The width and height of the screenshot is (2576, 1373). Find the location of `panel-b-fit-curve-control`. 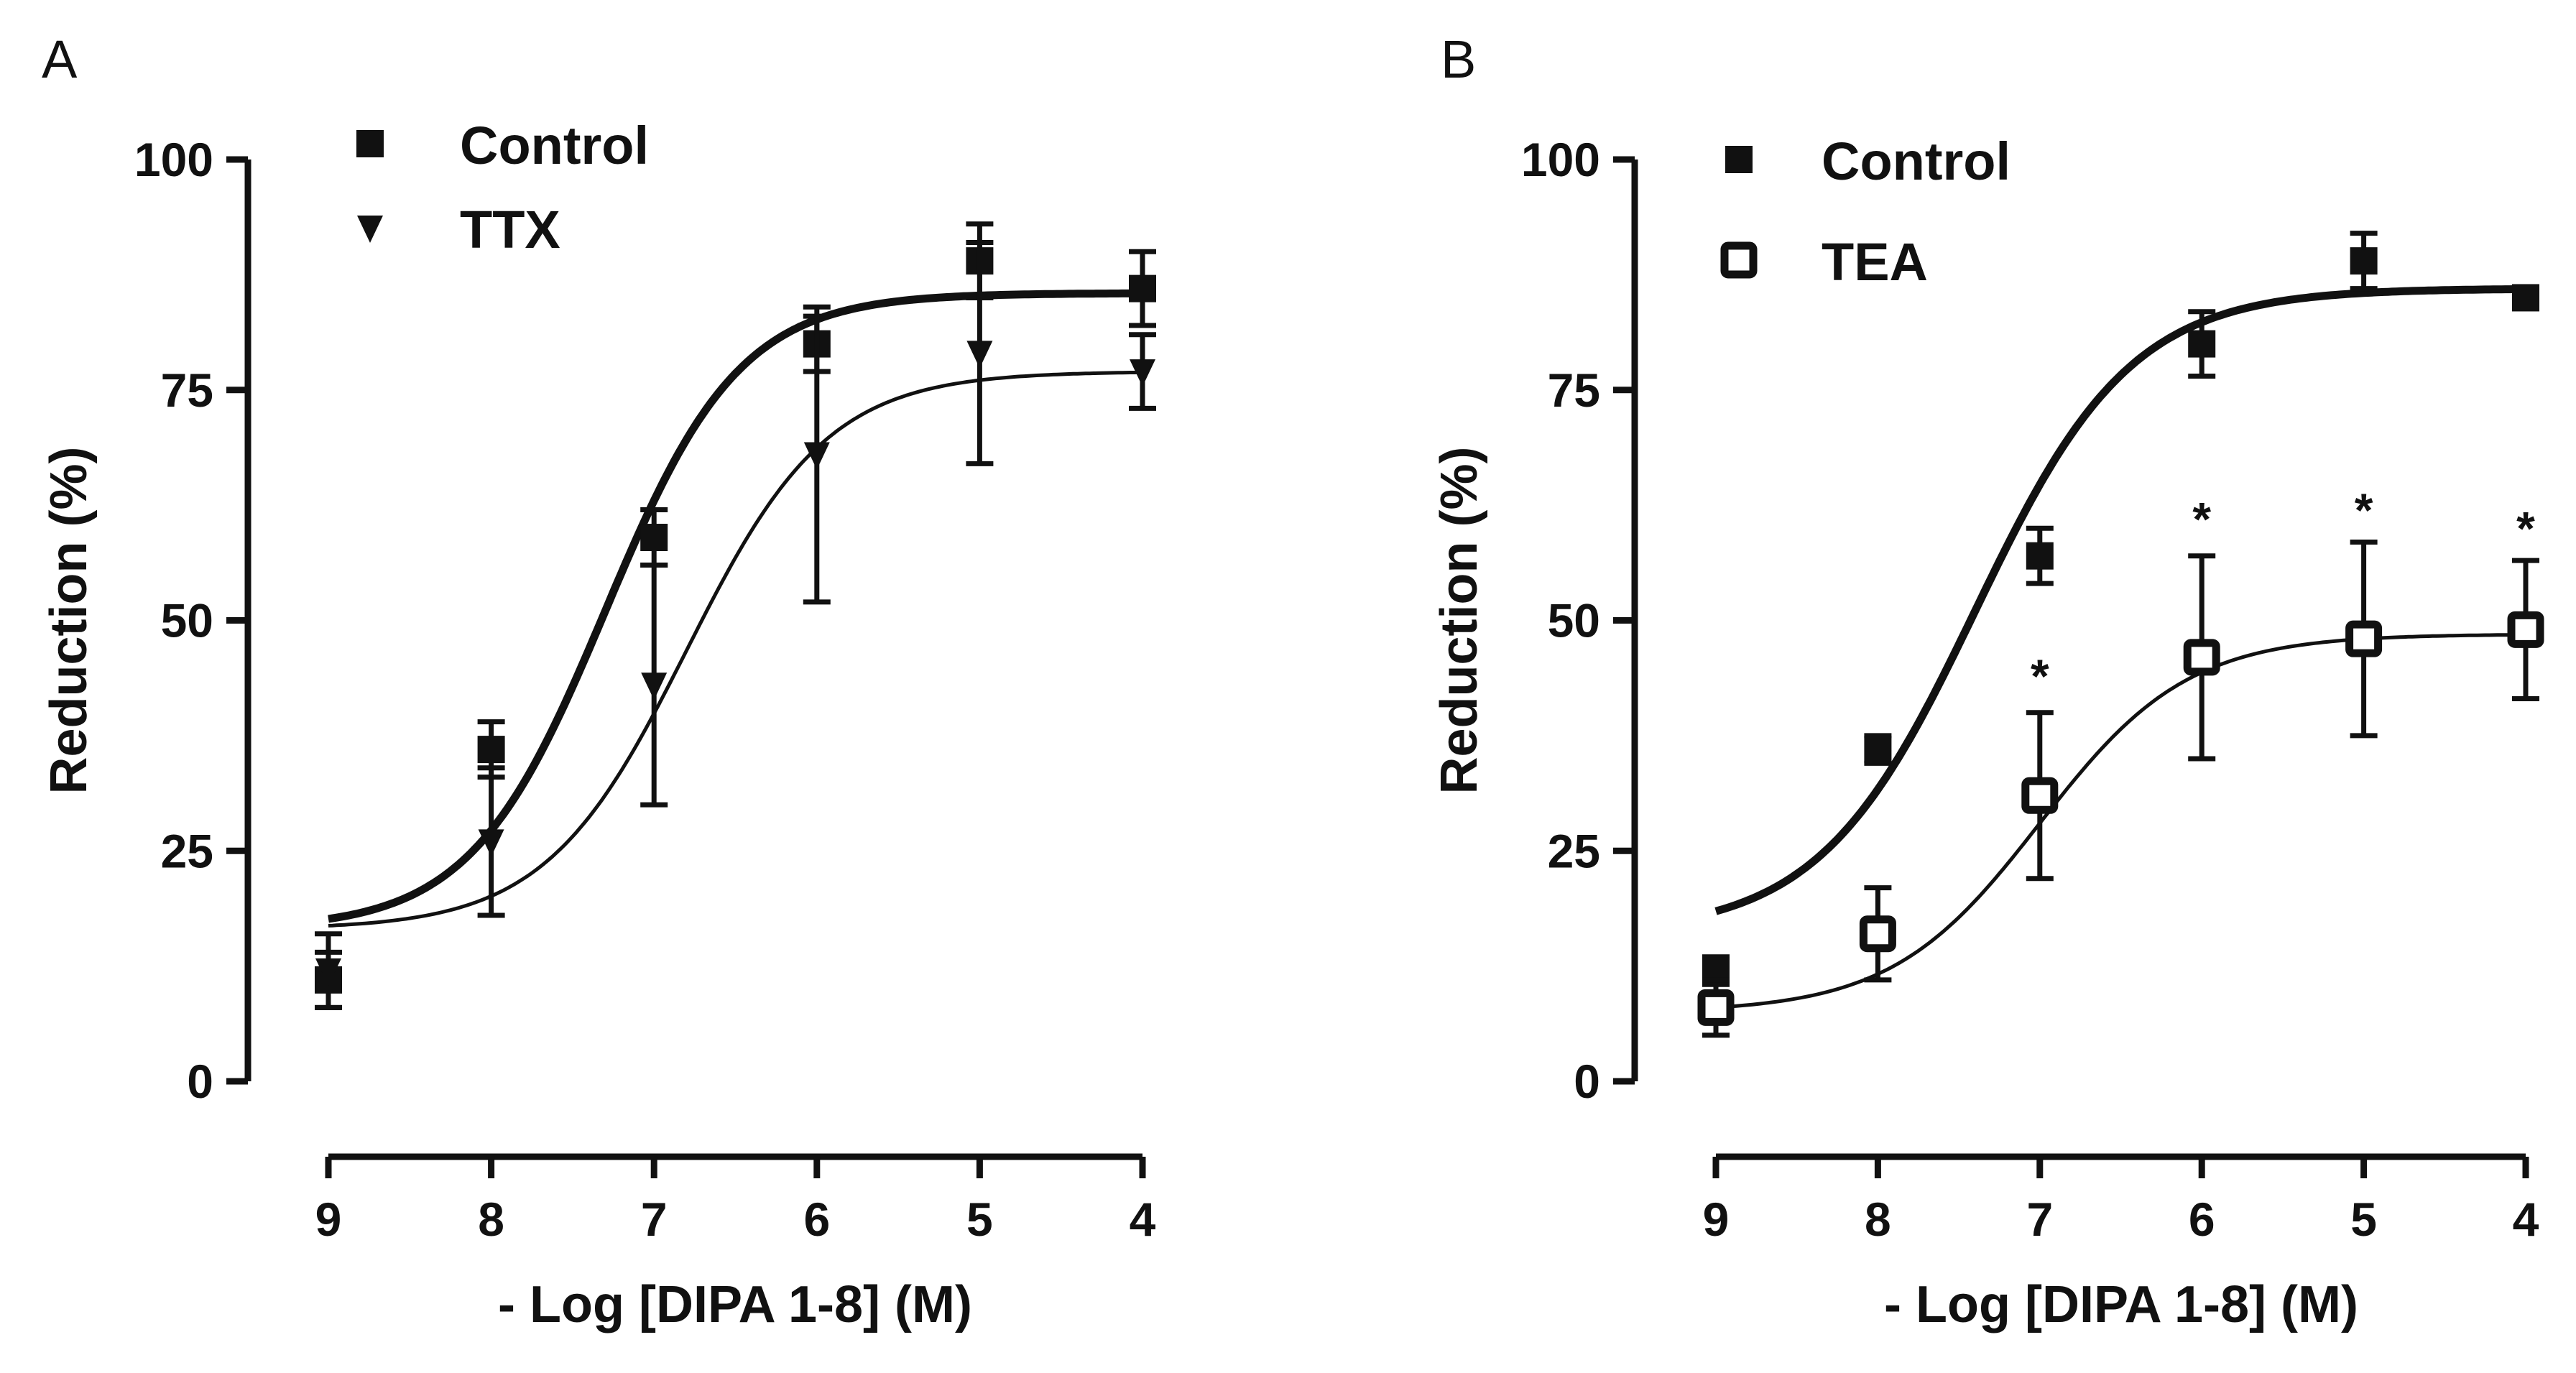

panel-b-fit-curve-control is located at coordinates (2120, 600).